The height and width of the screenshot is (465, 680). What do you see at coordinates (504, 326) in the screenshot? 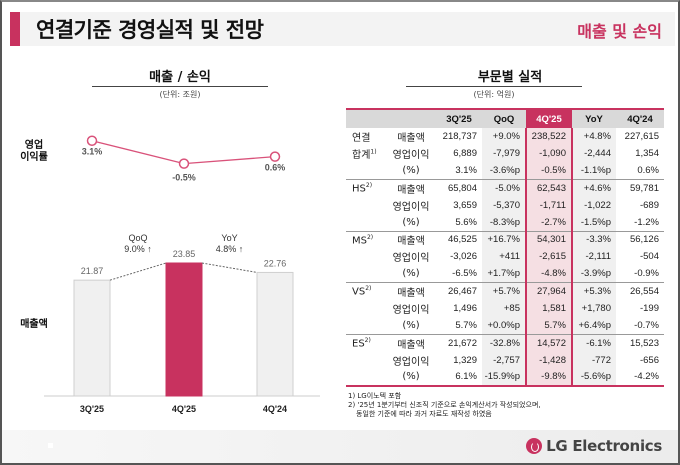
I see `cell-qoq: +0.0%p` at bounding box center [504, 326].